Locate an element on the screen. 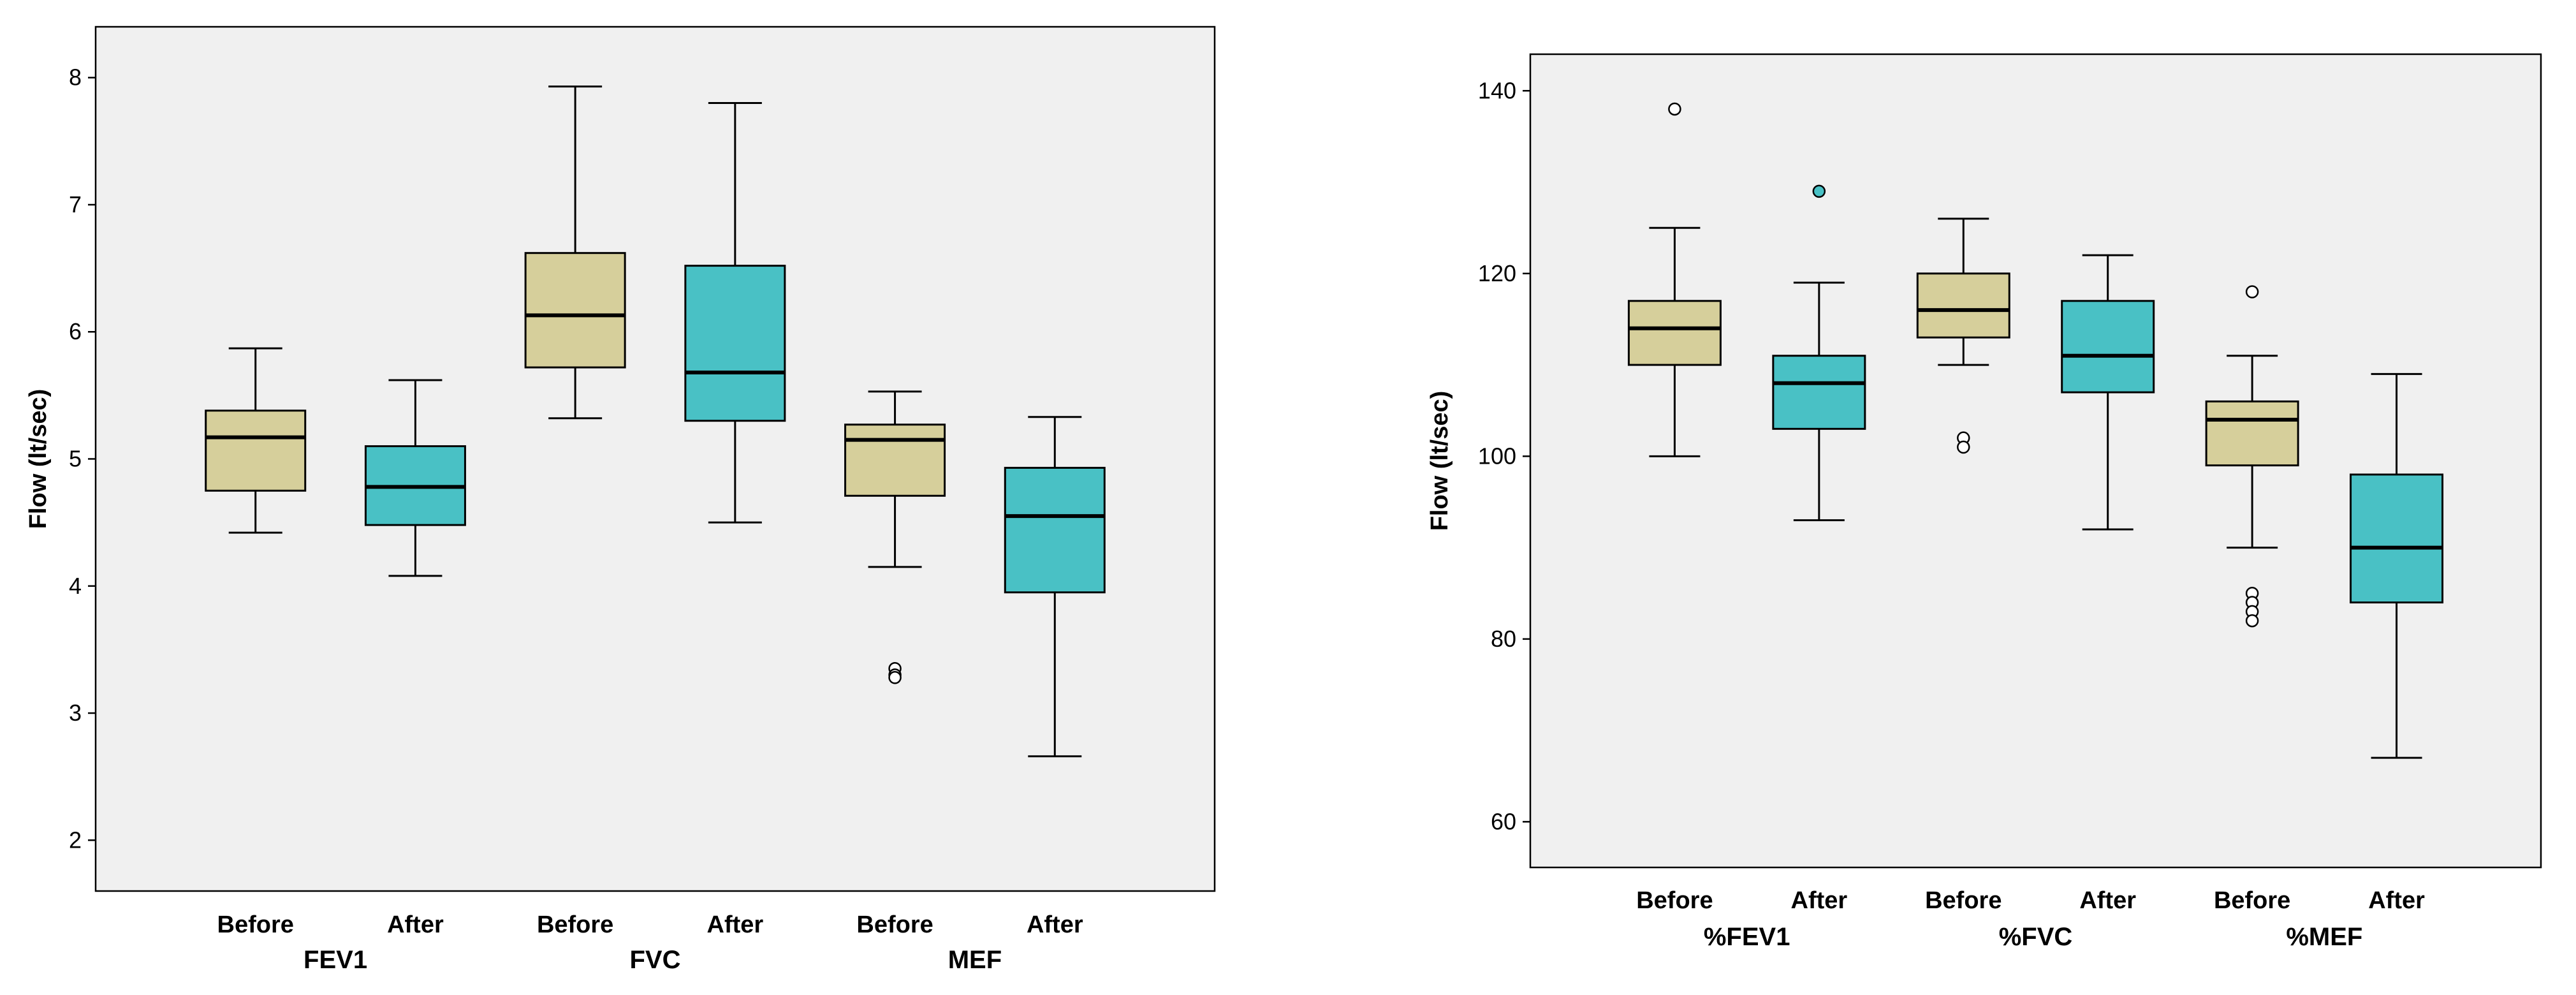  y-tick-label: 140 is located at coordinates (1497, 90).